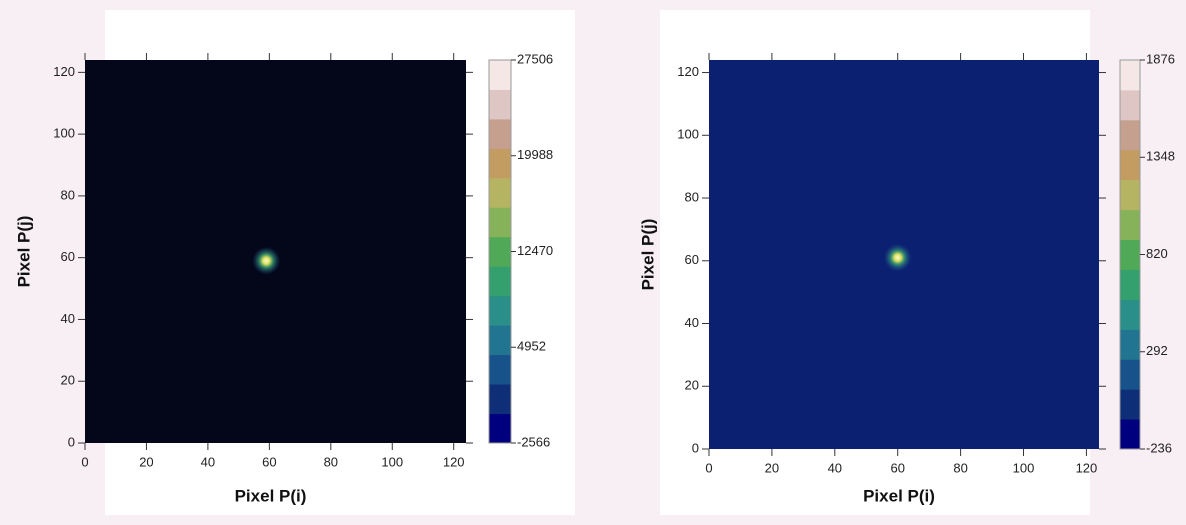  Describe the element at coordinates (531, 346) in the screenshot. I see `colorbar-tick-label: 4952` at that location.